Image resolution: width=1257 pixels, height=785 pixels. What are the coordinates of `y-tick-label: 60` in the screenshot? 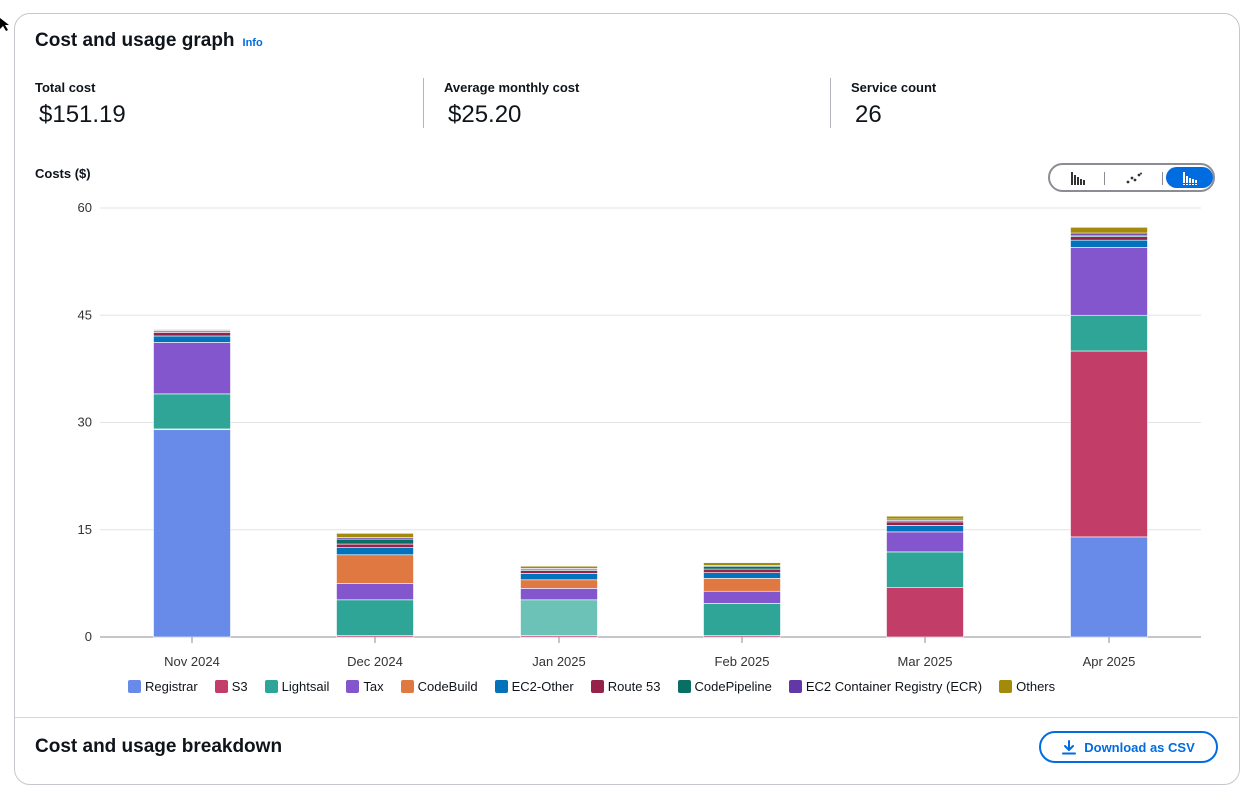 It's located at (85, 207).